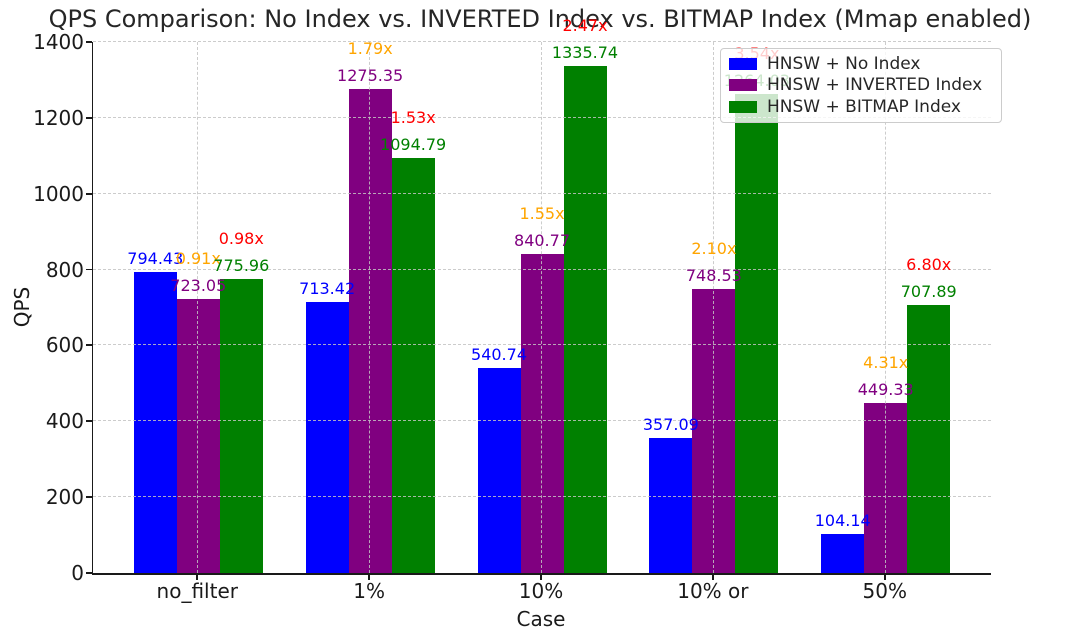 Image resolution: width=1080 pixels, height=638 pixels. Describe the element at coordinates (842, 520) in the screenshot. I see `bar-value-label: 104.14` at that location.